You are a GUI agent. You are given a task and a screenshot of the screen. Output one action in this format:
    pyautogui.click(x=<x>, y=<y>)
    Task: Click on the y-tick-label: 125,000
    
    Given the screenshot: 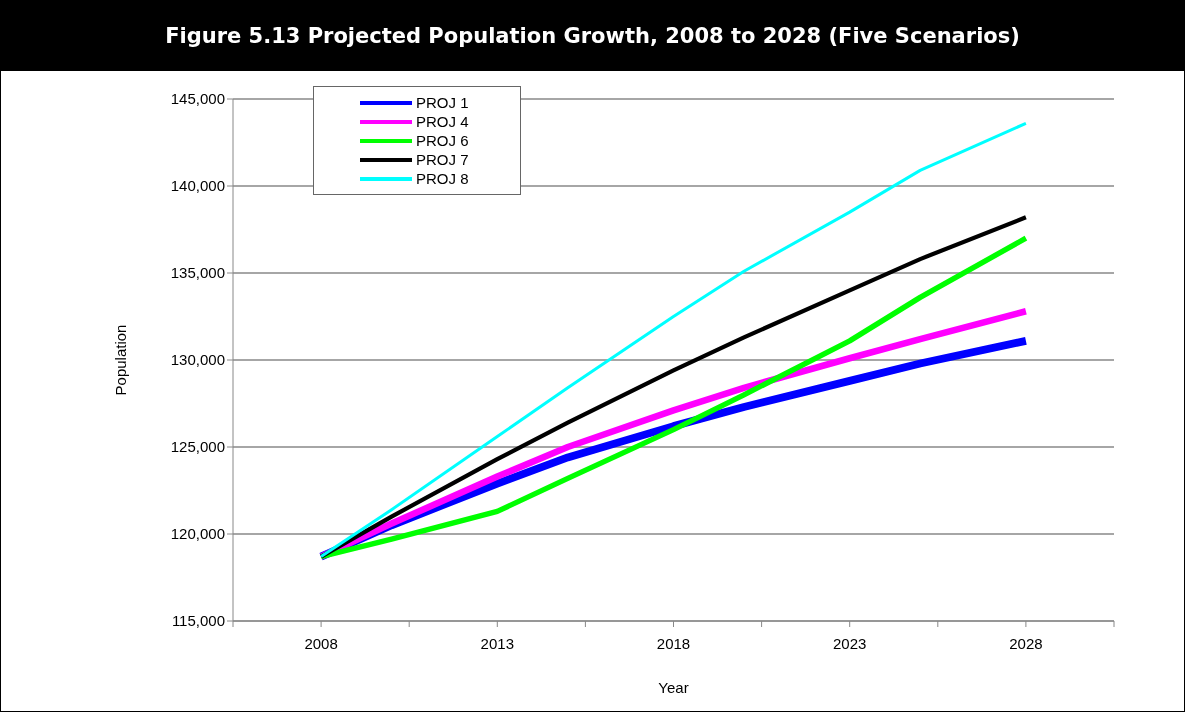 What is the action you would take?
    pyautogui.click(x=197, y=447)
    